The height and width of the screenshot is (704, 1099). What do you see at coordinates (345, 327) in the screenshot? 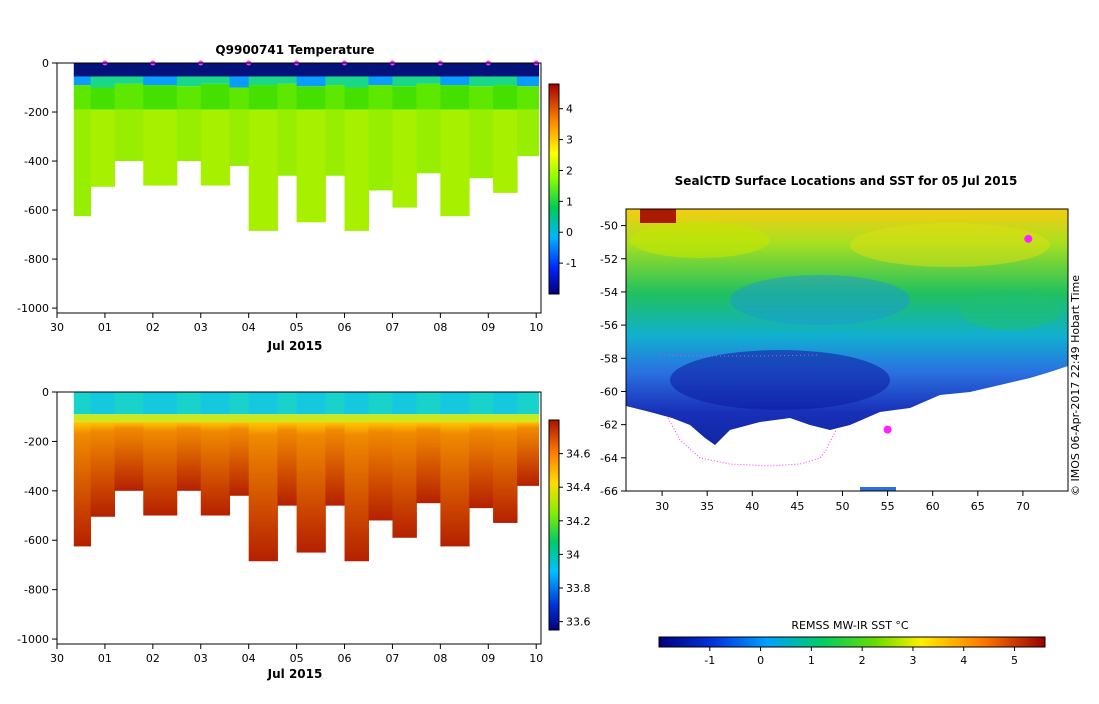
I see `x-tick-label: 06` at bounding box center [345, 327].